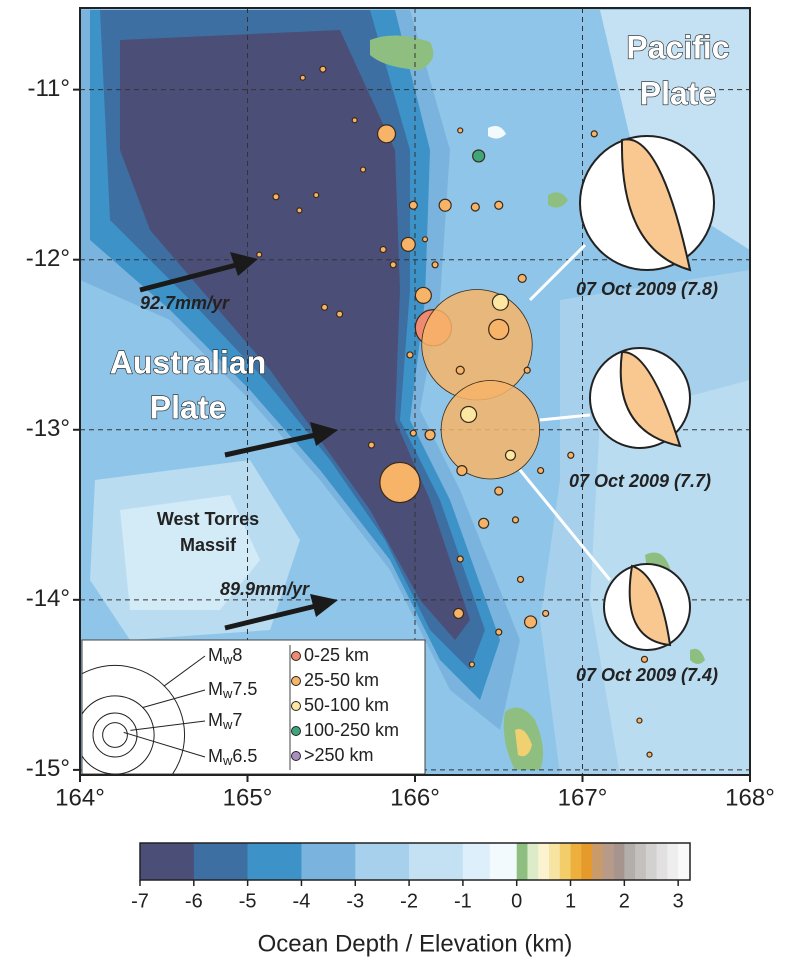 Image resolution: width=793 pixels, height=973 pixels. I want to click on colorbar-tick-label: -5, so click(248, 901).